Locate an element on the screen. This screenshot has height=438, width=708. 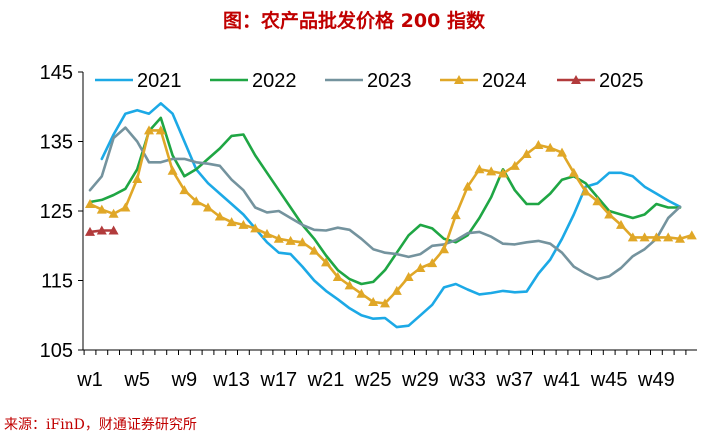
x-tick-label: w45 is located at coordinates (609, 380).